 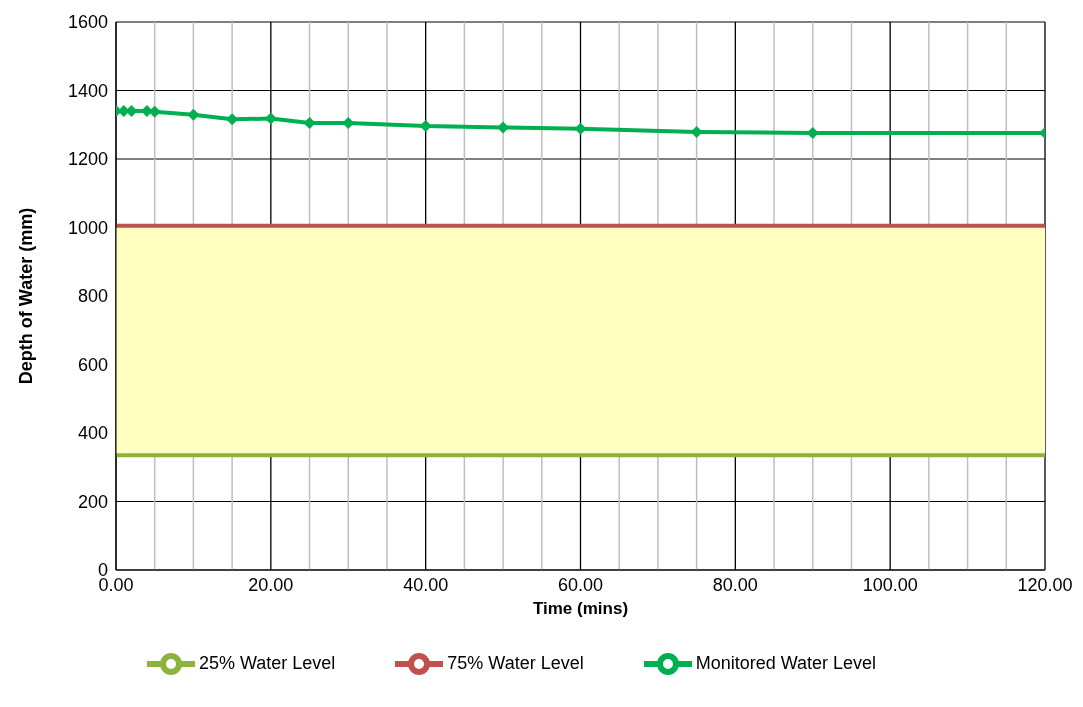 What do you see at coordinates (426, 584) in the screenshot?
I see `x-tick-label: 40.00` at bounding box center [426, 584].